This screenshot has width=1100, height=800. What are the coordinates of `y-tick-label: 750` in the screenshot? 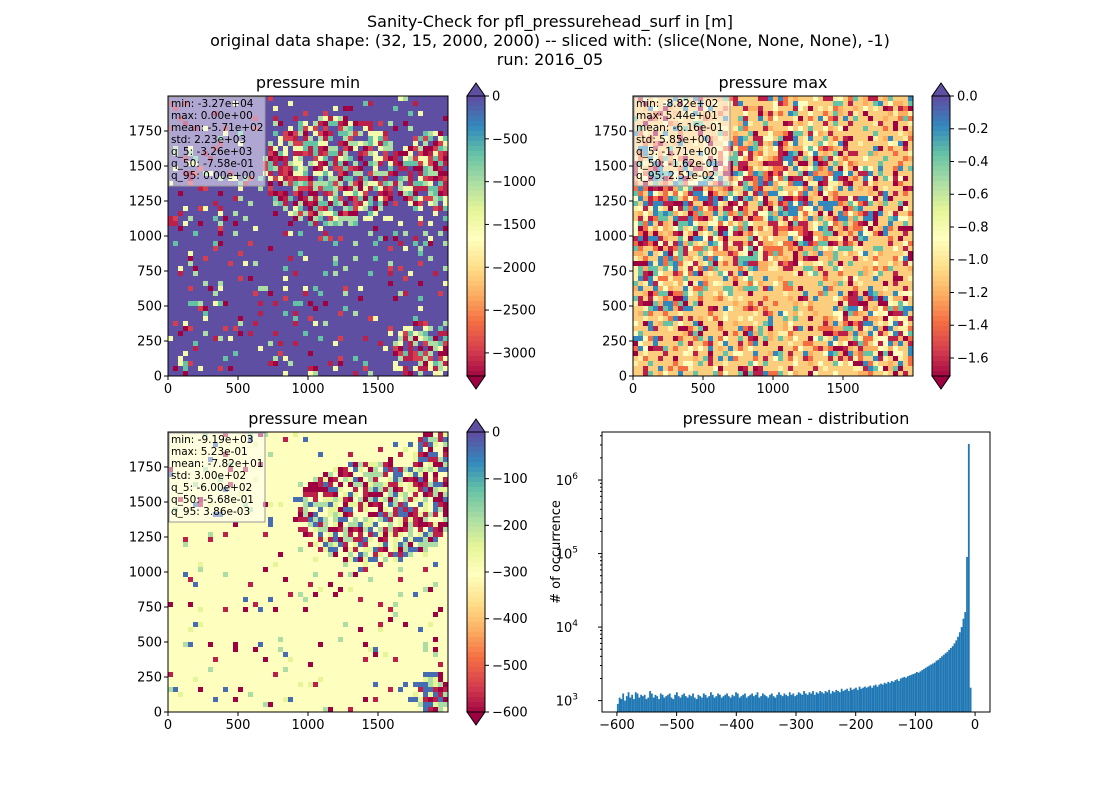 It's located at (614, 272).